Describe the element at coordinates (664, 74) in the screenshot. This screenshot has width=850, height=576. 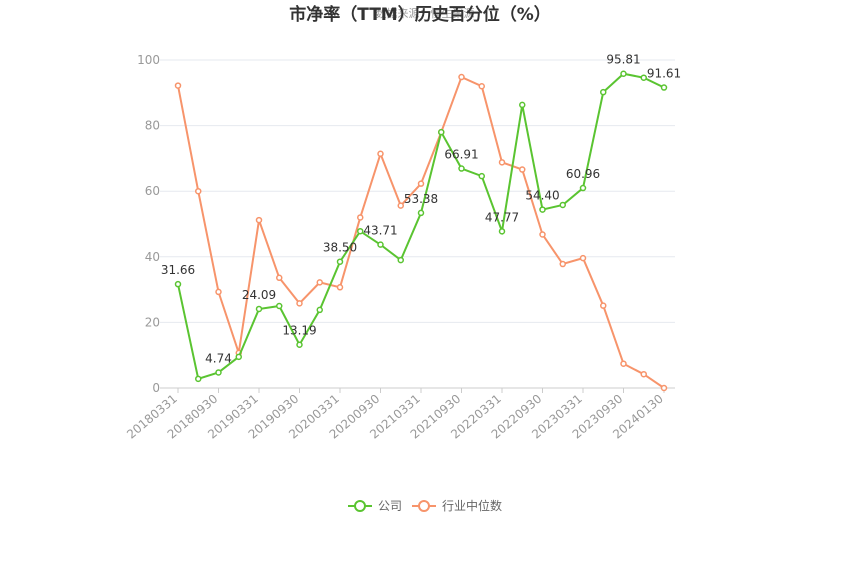
I see `data-label: 91.61` at that location.